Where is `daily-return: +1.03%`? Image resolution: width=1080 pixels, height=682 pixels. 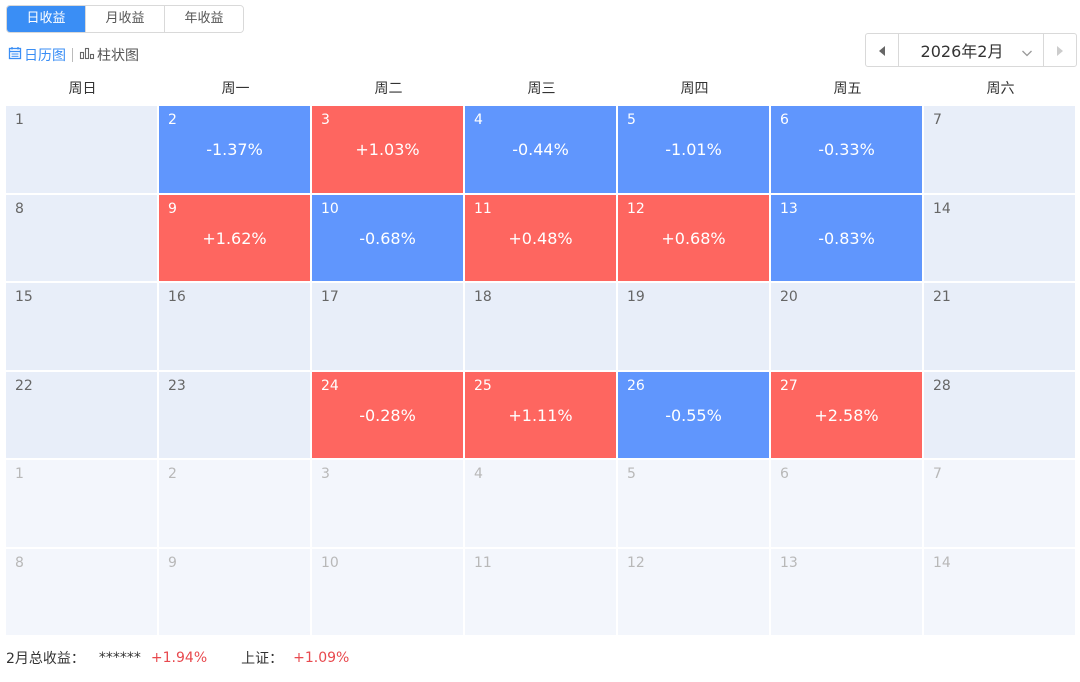
daily-return: +1.03% is located at coordinates (387, 149).